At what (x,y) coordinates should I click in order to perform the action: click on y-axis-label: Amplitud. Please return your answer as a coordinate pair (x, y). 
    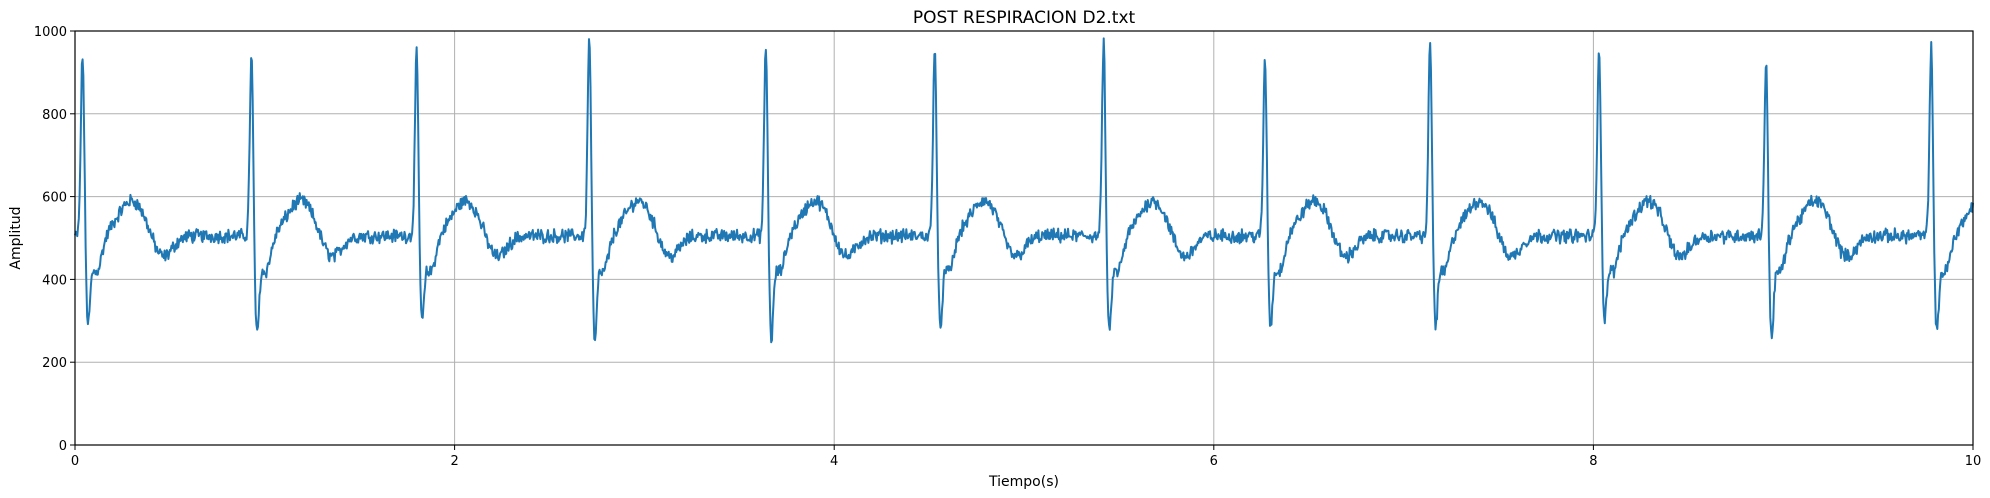
    Looking at the image, I should click on (16, 237).